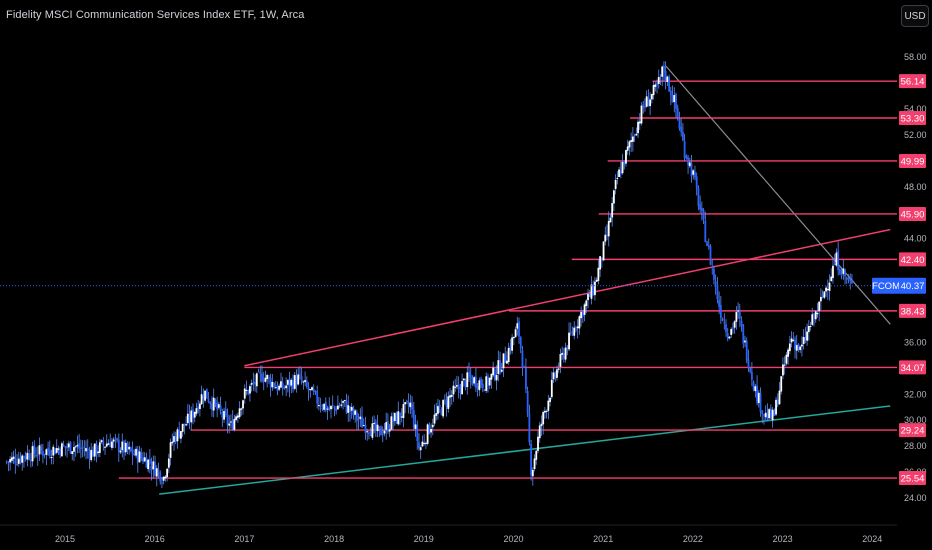 Image resolution: width=932 pixels, height=550 pixels. Describe the element at coordinates (915, 16) in the screenshot. I see `currency-button: USD` at that location.